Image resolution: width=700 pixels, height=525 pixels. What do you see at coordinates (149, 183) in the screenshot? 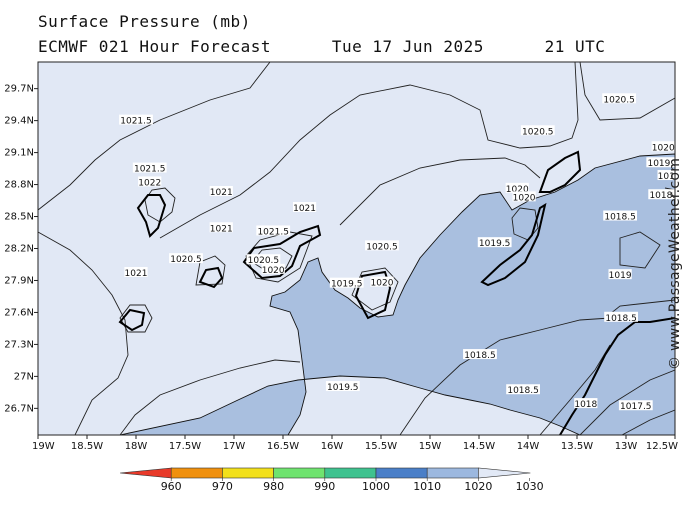
I see `isobar-label: 1022` at bounding box center [149, 183].